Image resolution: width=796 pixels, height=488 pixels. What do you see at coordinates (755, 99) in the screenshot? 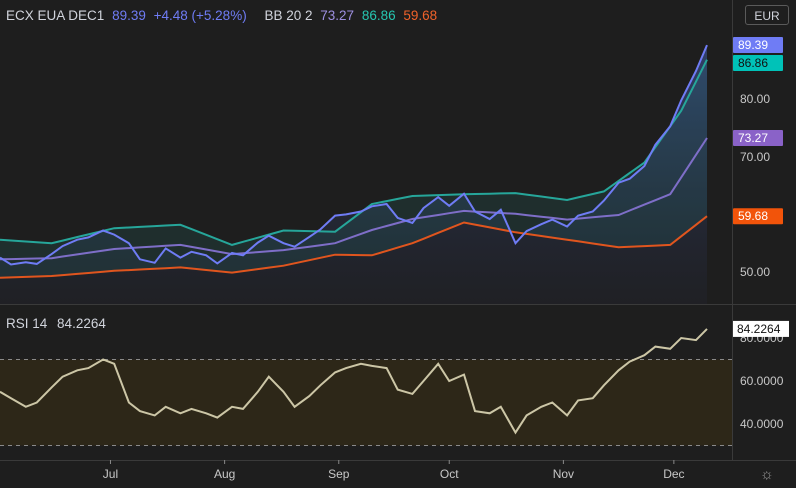
I see `price-axis-tick: 80.00` at bounding box center [755, 99].